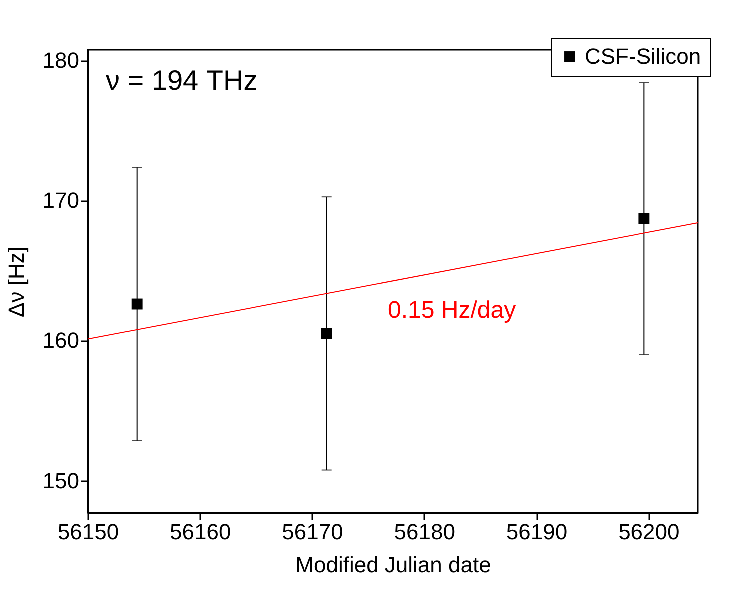 The image size is (748, 599). What do you see at coordinates (16, 282) in the screenshot?
I see `y-axis-title: Δν [Hz]` at bounding box center [16, 282].